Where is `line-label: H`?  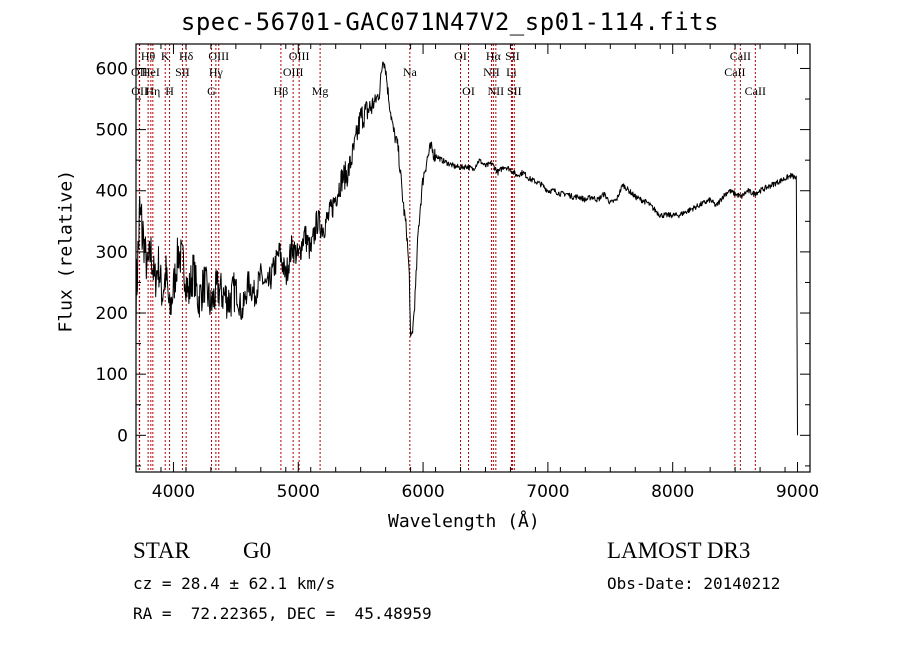
line-label: H is located at coordinates (169, 91).